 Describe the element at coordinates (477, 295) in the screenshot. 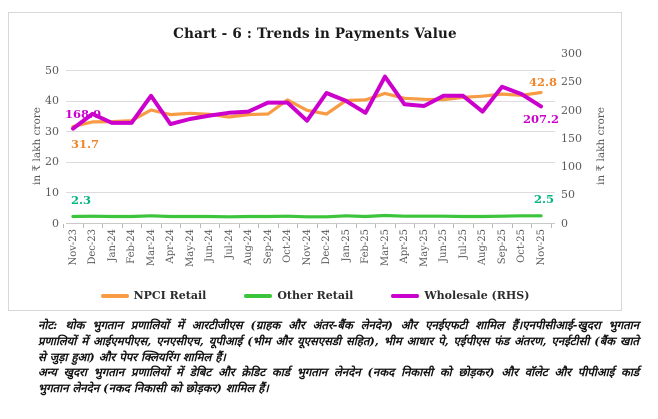

I see `legend-label: Wholesale (RHS)` at that location.